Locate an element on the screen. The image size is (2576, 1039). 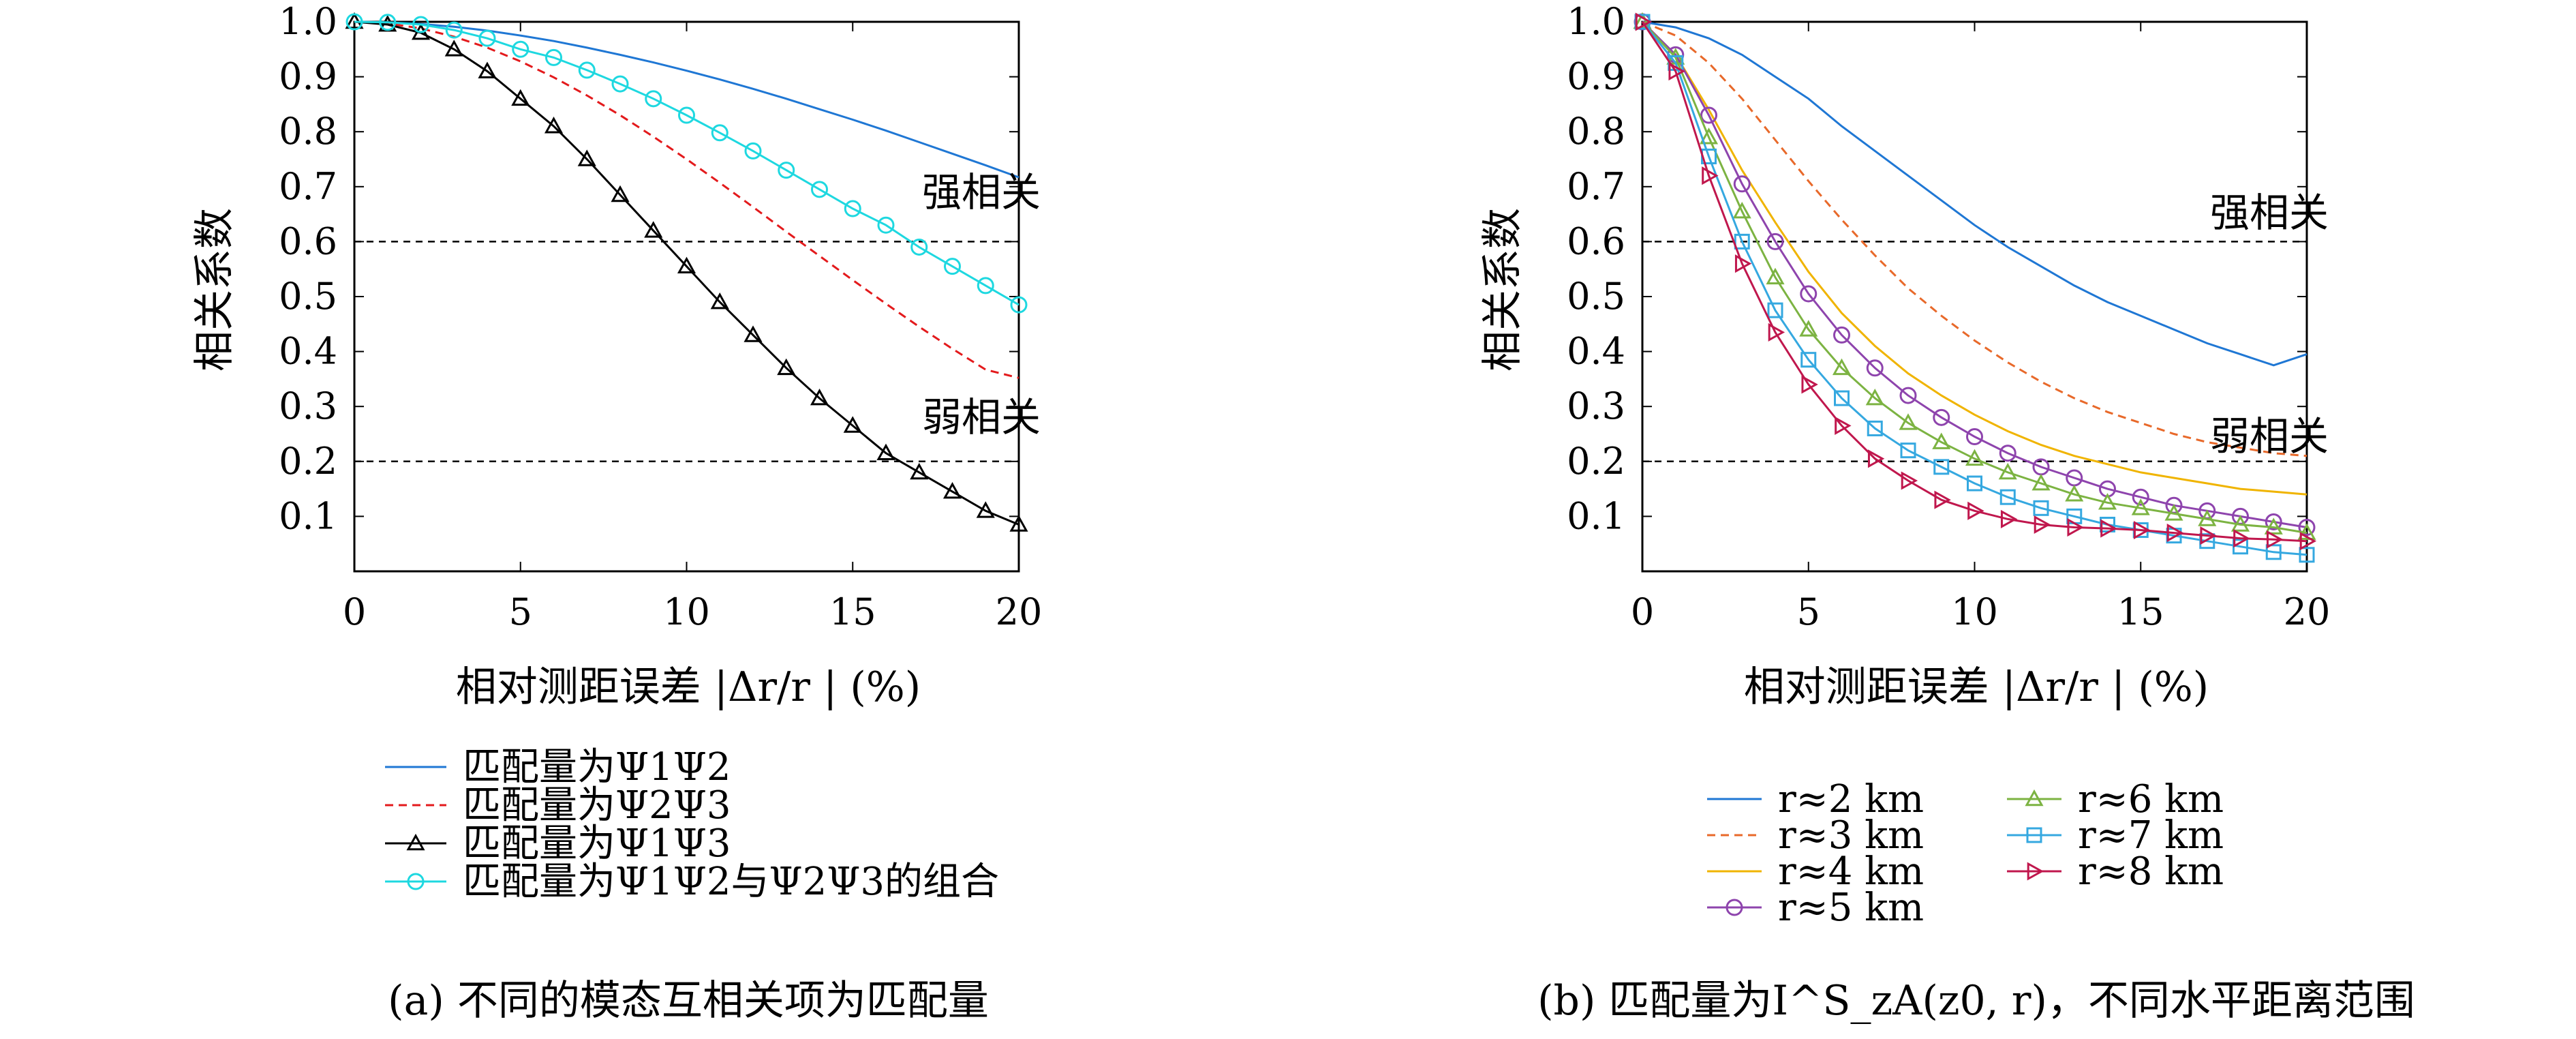
caption-b: (b) 匹配量为I^S_zA(z0, r)，不同水平距离范围 is located at coordinates (1976, 1001).